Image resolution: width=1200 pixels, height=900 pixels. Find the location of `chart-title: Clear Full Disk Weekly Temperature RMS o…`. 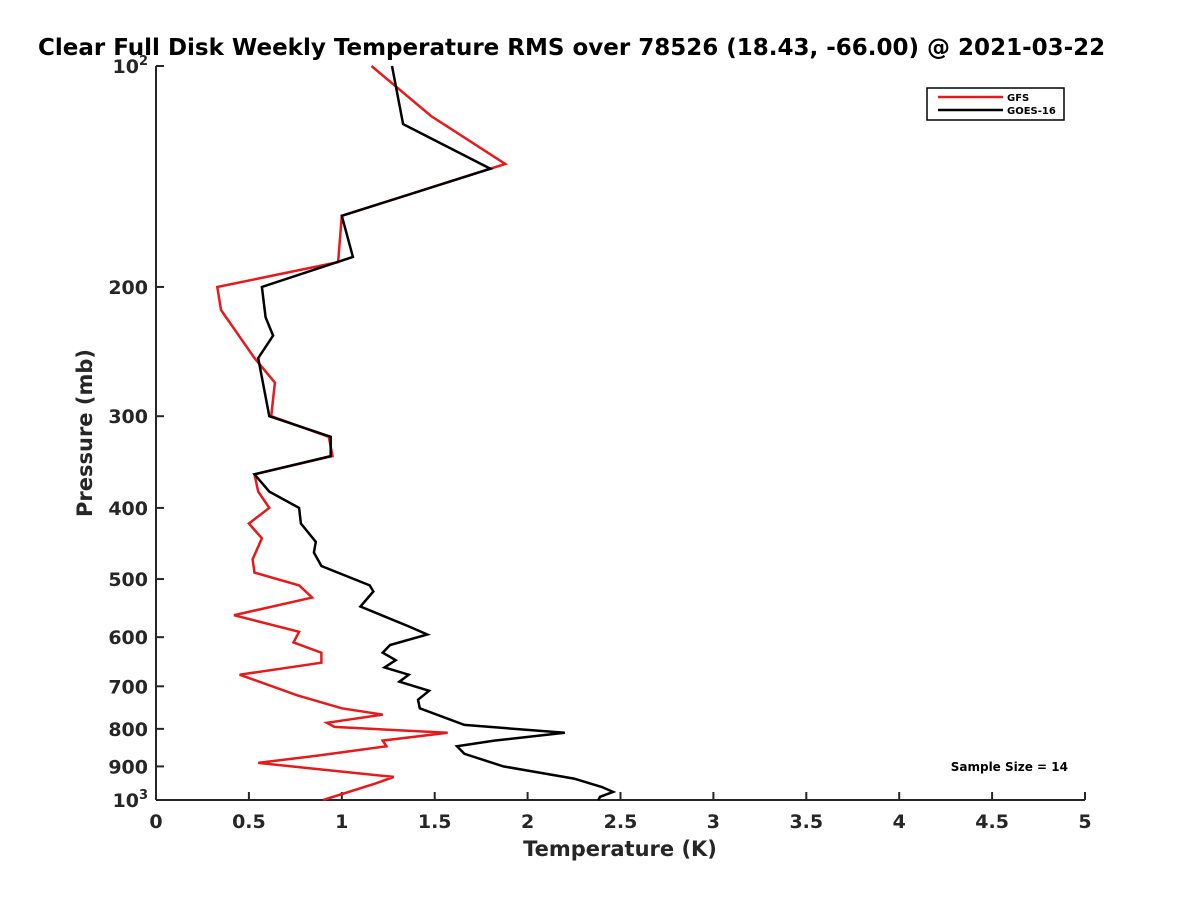

chart-title: Clear Full Disk Weekly Temperature RMS o… is located at coordinates (571, 48).